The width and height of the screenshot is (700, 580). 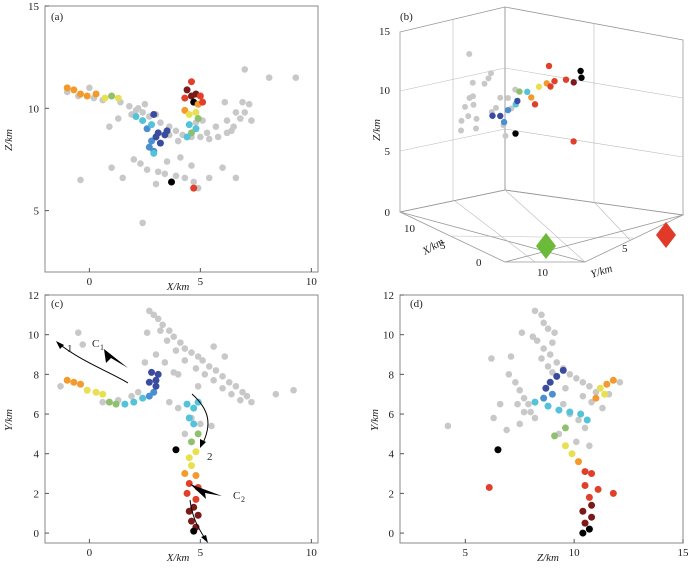 What do you see at coordinates (548, 558) in the screenshot?
I see `panel-d-xlabel: Z/km` at bounding box center [548, 558].